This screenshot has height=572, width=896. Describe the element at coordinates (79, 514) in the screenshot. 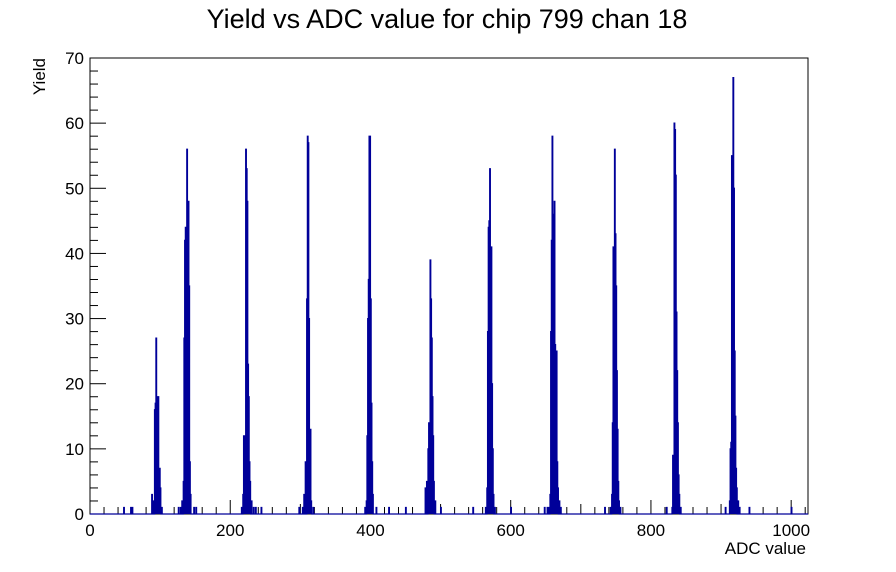

I see `y-tick-label: 0` at that location.